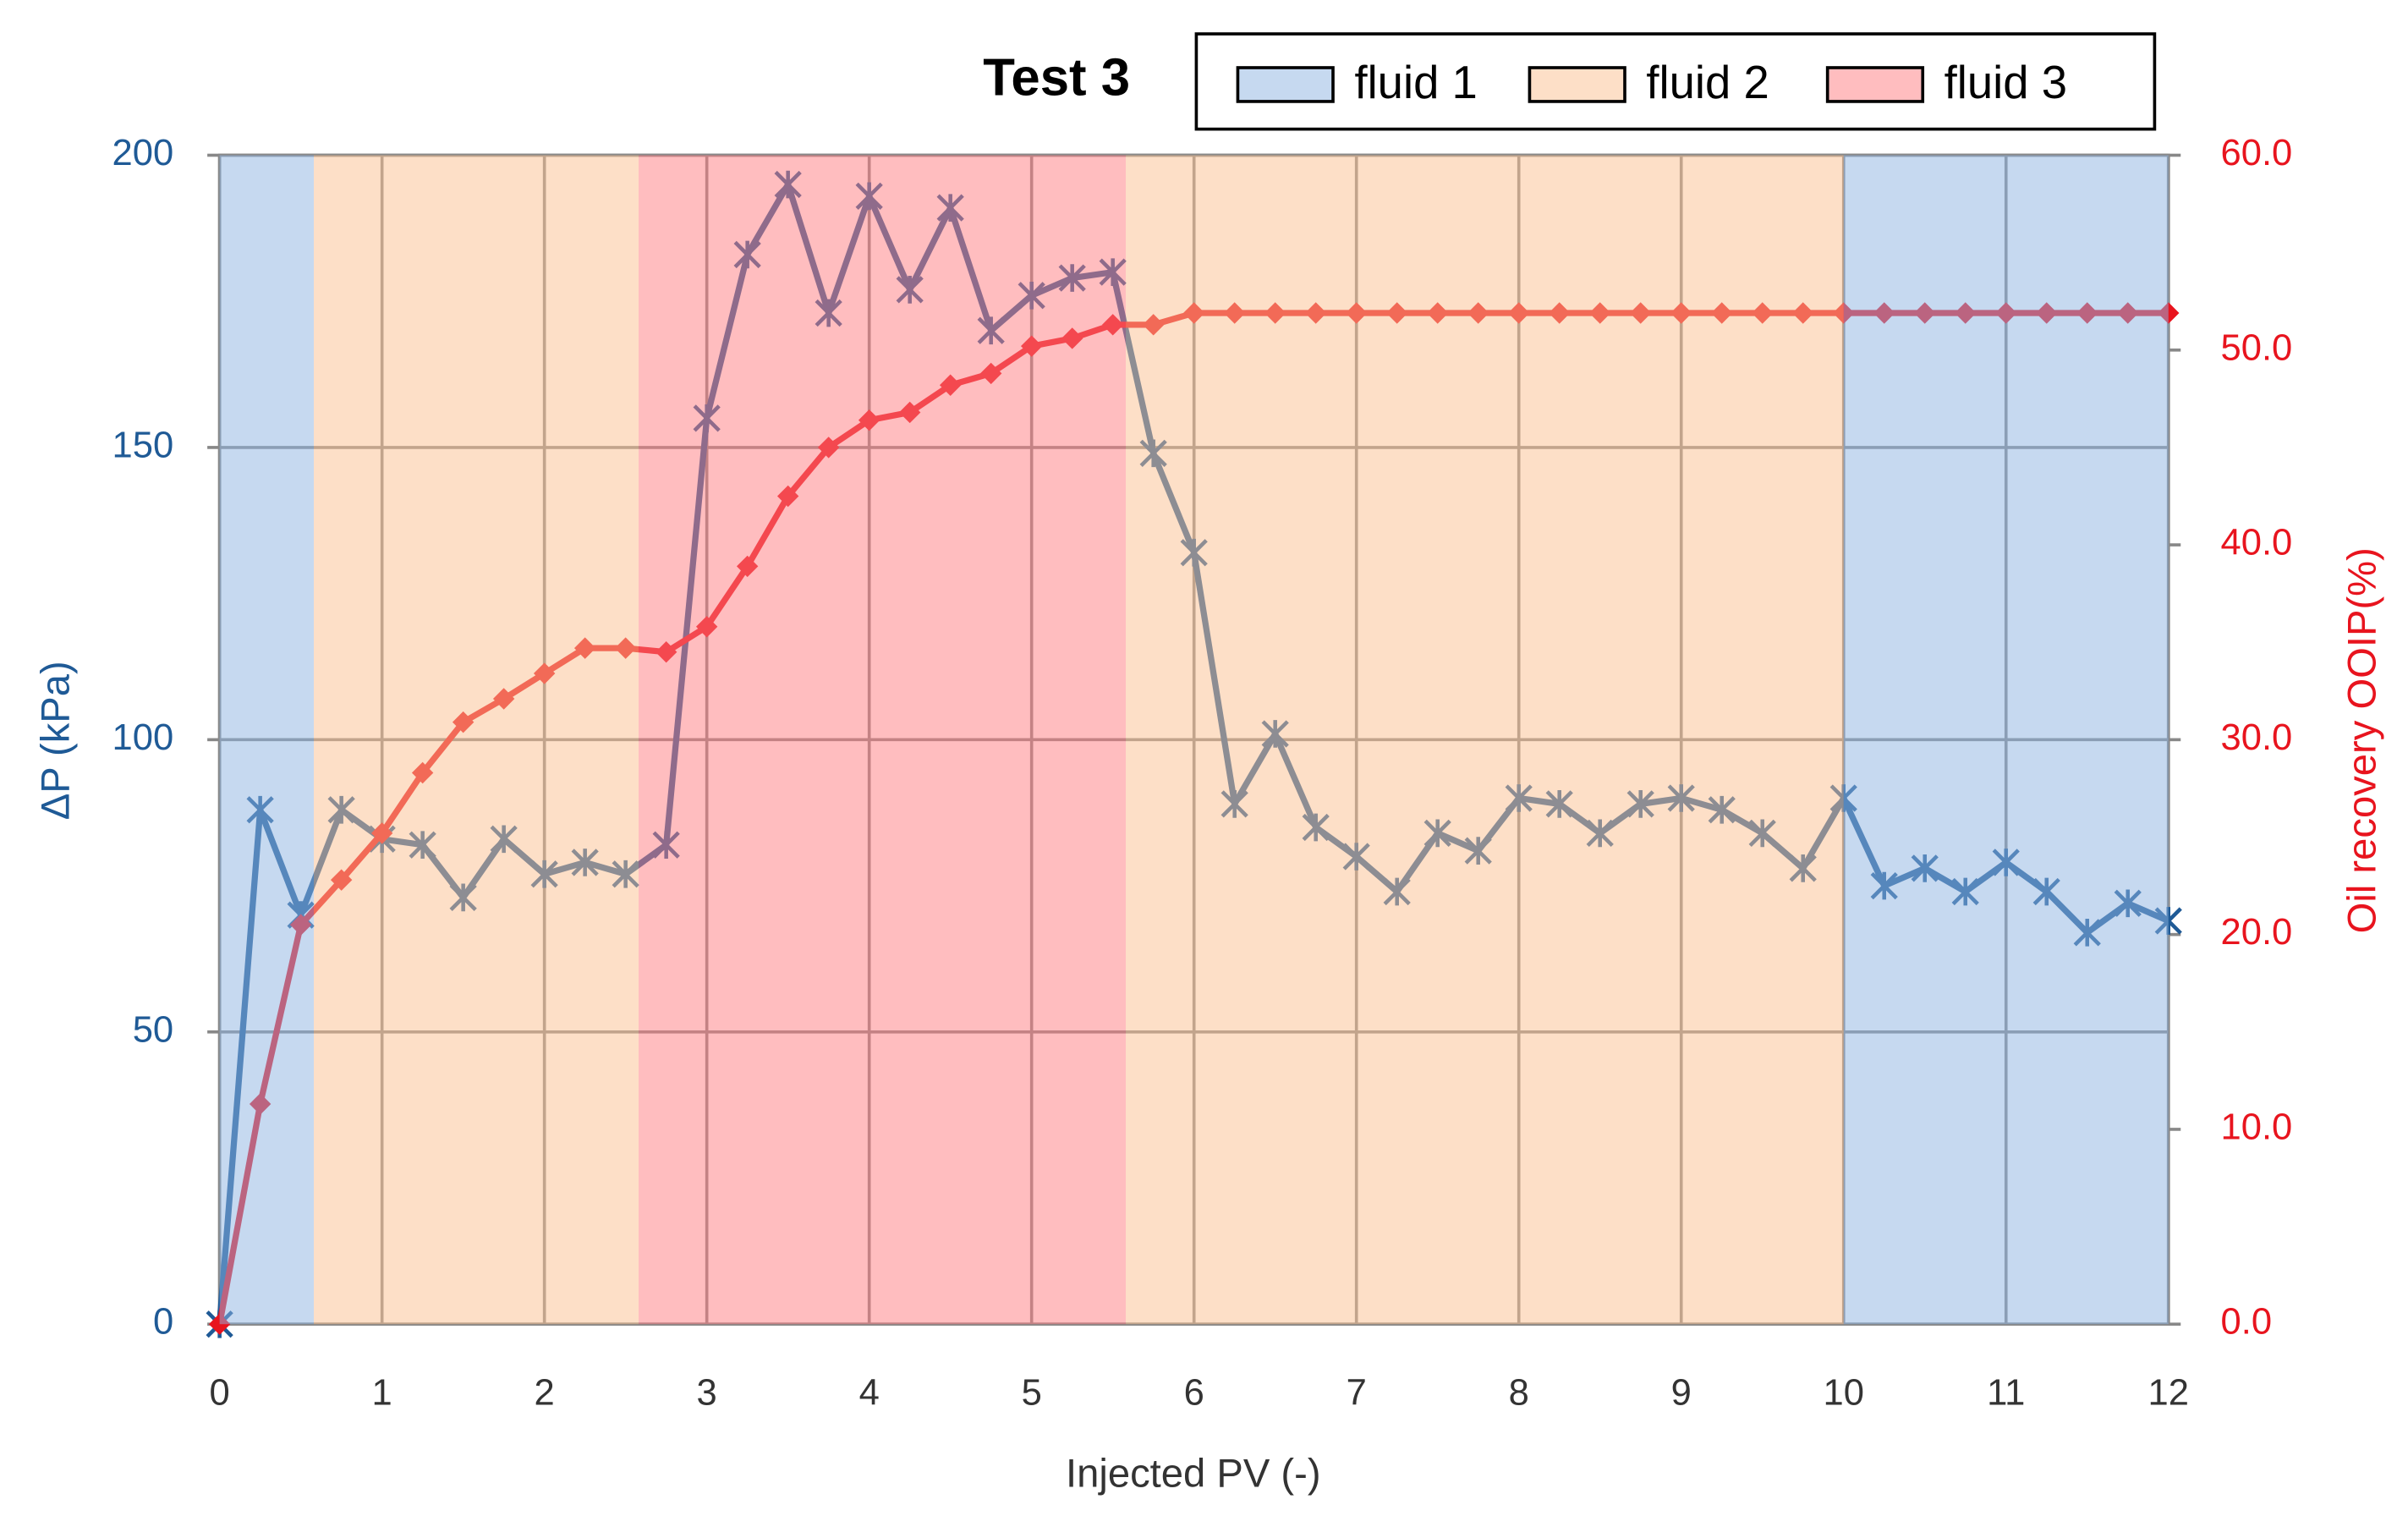 This screenshot has width=2408, height=1527. I want to click on y2-tick-label: 10.0, so click(2256, 1127).